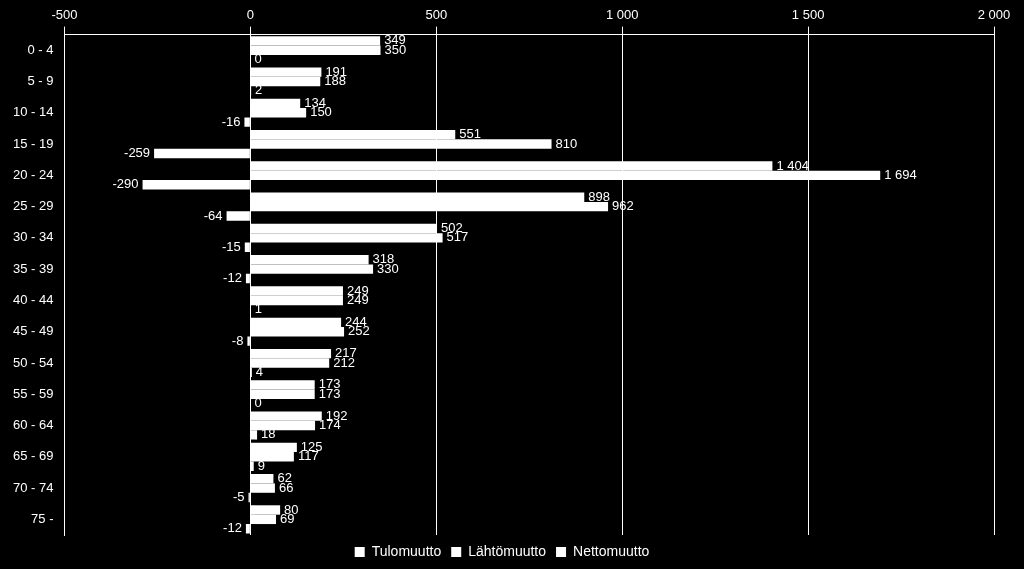  I want to click on y-tick-label: 20 - 24, so click(33, 174).